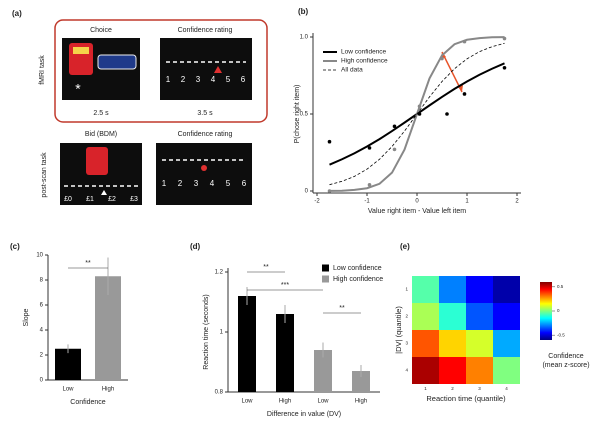 The width and height of the screenshot is (600, 428). I want to click on y-tick-label: 4, so click(42, 331).